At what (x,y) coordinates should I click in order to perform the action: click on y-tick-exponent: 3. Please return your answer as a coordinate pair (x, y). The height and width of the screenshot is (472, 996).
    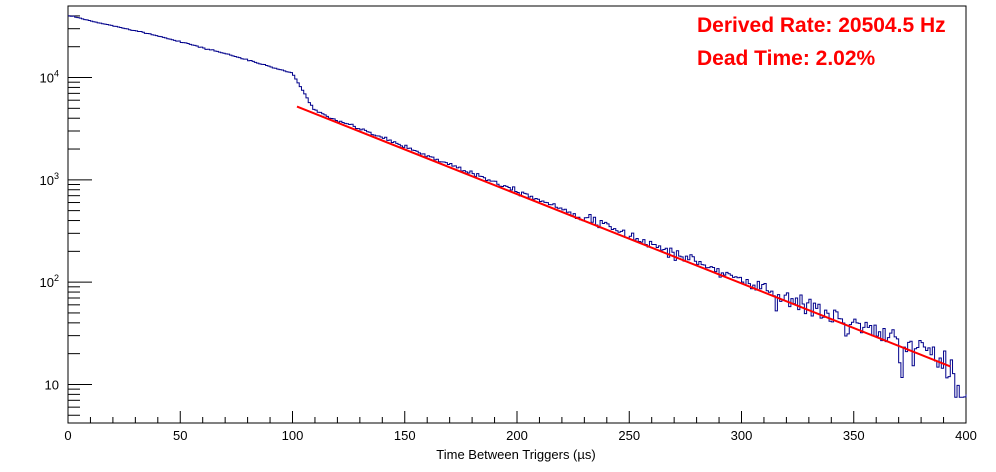
    Looking at the image, I should click on (56, 176).